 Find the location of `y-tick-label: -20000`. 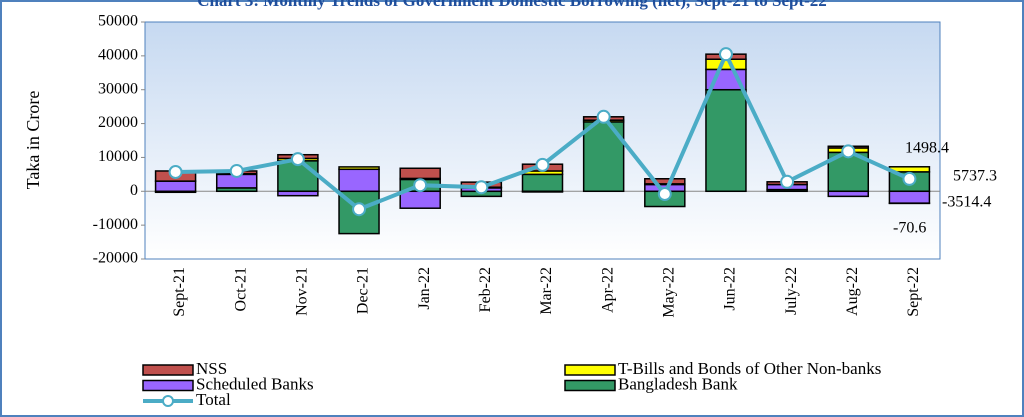

y-tick-label: -20000 is located at coordinates (115, 258).